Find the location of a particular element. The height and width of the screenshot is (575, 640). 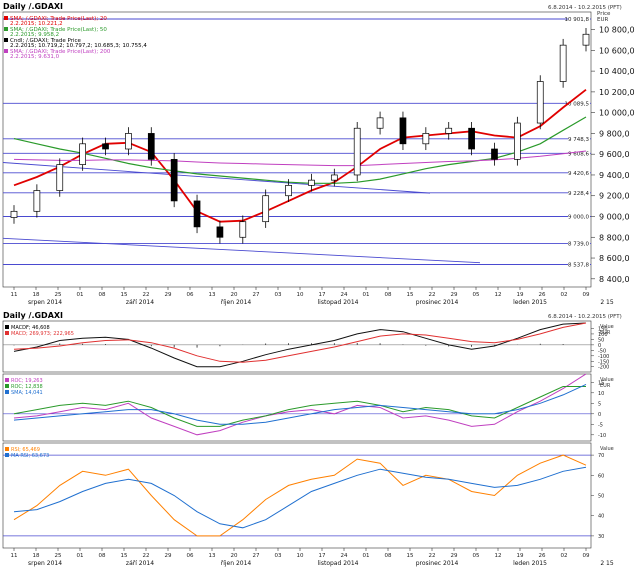

y-tick-label: 5 is located at coordinates (599, 404).